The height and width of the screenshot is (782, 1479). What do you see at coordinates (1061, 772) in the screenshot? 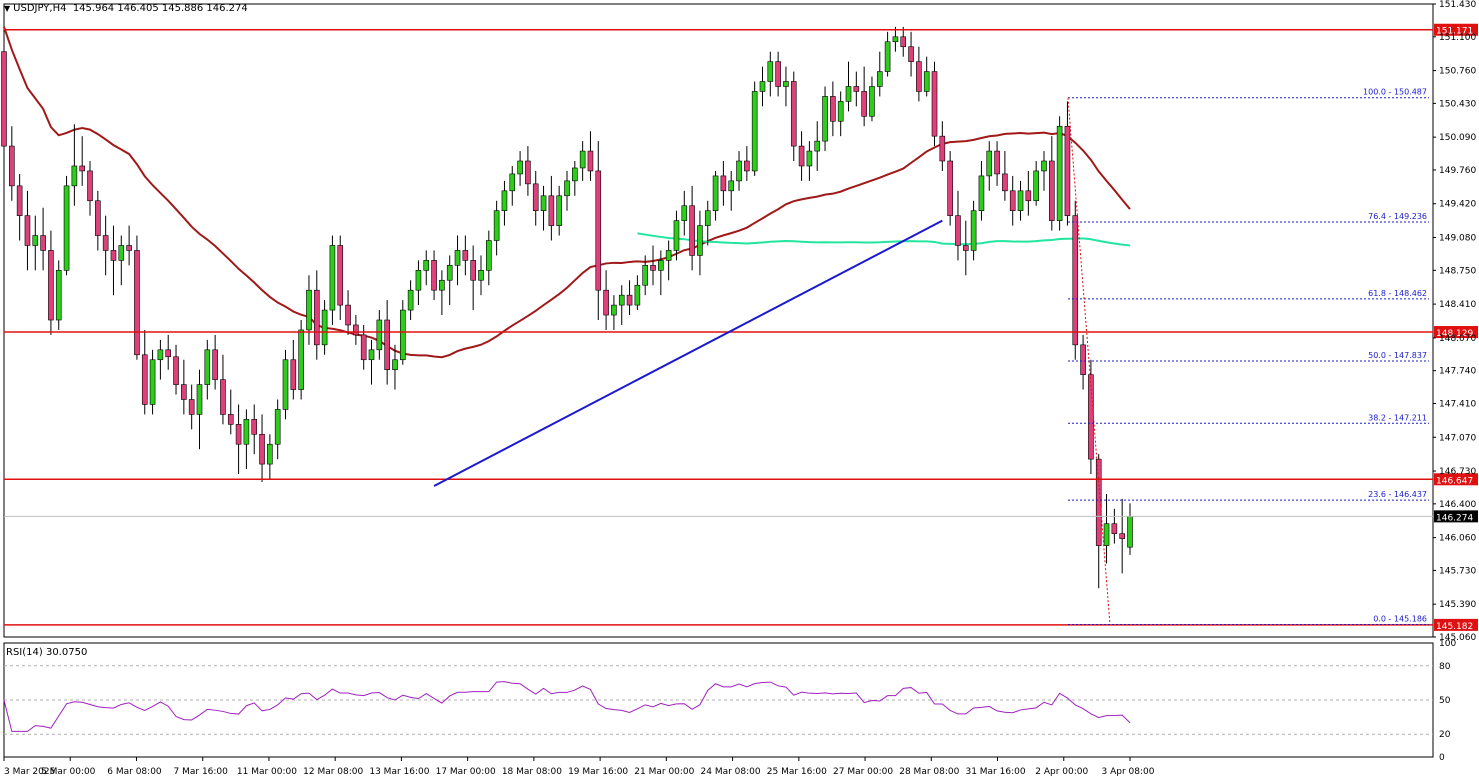
I see `x-tick-label: 2 Apr 00:00` at bounding box center [1061, 772].